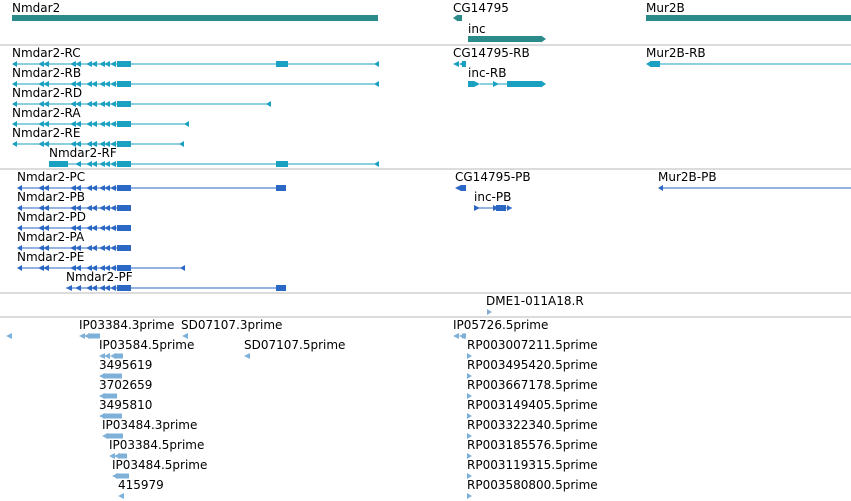 This screenshot has width=851, height=501. What do you see at coordinates (141, 485) in the screenshot?
I see `est-415979-label: 415979` at bounding box center [141, 485].